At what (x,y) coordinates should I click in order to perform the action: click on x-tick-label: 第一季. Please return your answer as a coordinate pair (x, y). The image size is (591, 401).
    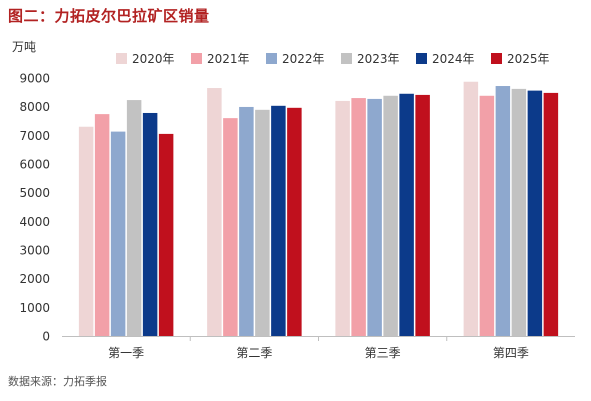
    Looking at the image, I should click on (126, 353).